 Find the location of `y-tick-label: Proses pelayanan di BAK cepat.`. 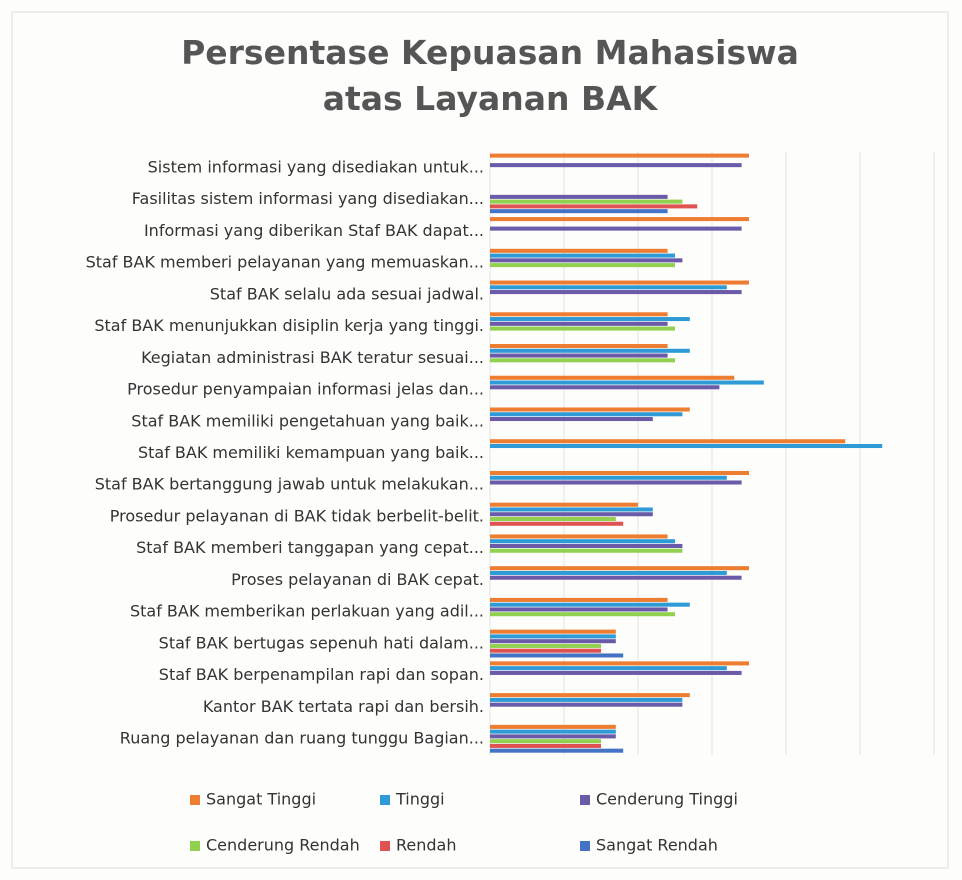

y-tick-label: Proses pelayanan di BAK cepat. is located at coordinates (357, 579).